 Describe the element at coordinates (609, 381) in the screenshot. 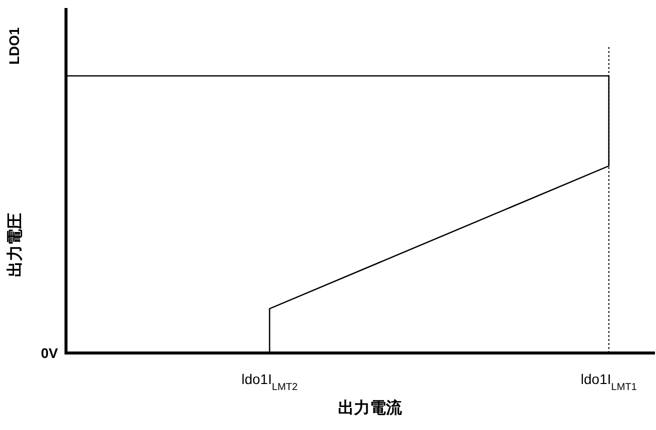

I see `x-tick-label: ldo1I$_{LMT1}$` at that location.